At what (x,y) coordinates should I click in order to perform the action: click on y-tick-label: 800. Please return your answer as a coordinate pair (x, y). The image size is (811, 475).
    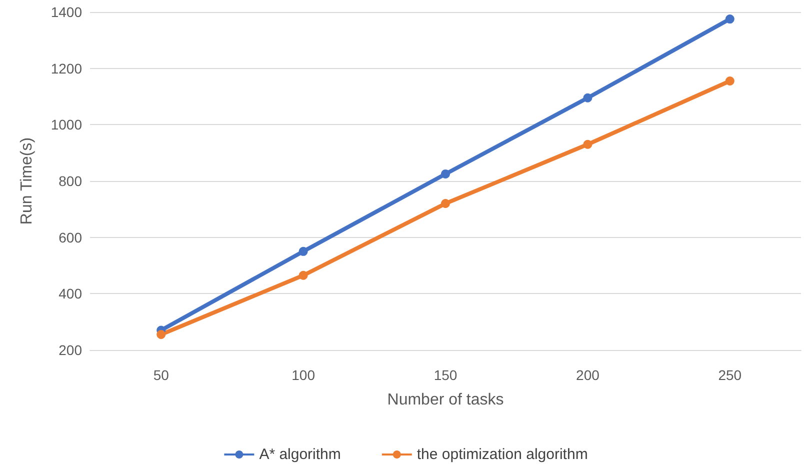
    Looking at the image, I should click on (70, 181).